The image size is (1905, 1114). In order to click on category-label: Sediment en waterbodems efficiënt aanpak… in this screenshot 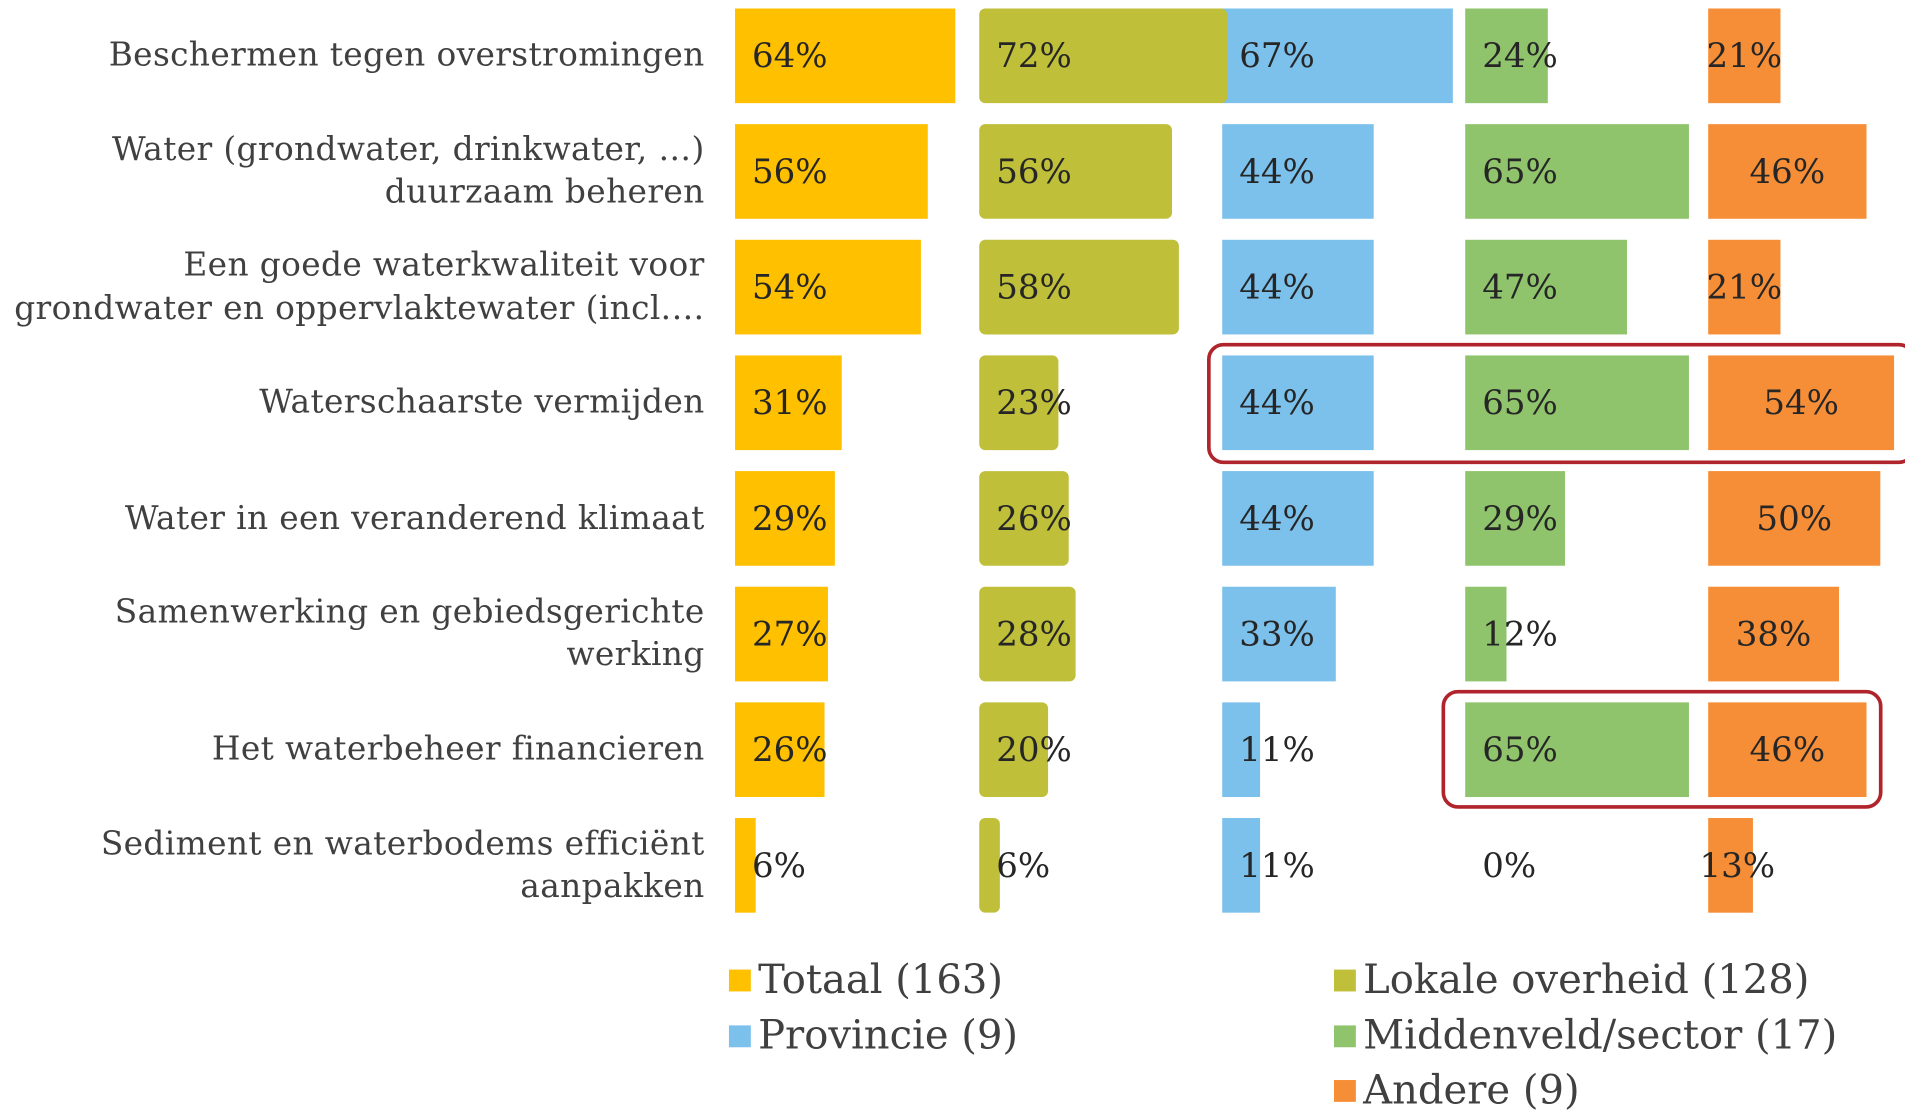, I will do `click(402, 865)`.